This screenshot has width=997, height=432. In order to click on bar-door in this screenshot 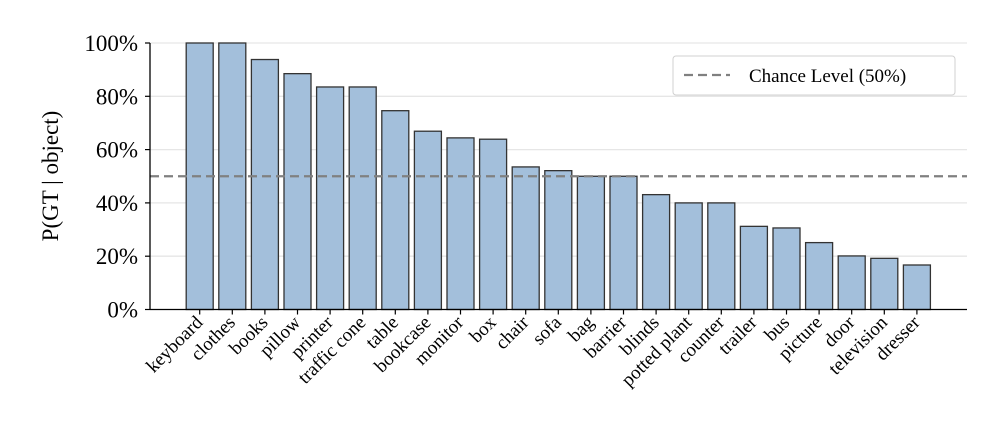, I will do `click(851, 283)`.